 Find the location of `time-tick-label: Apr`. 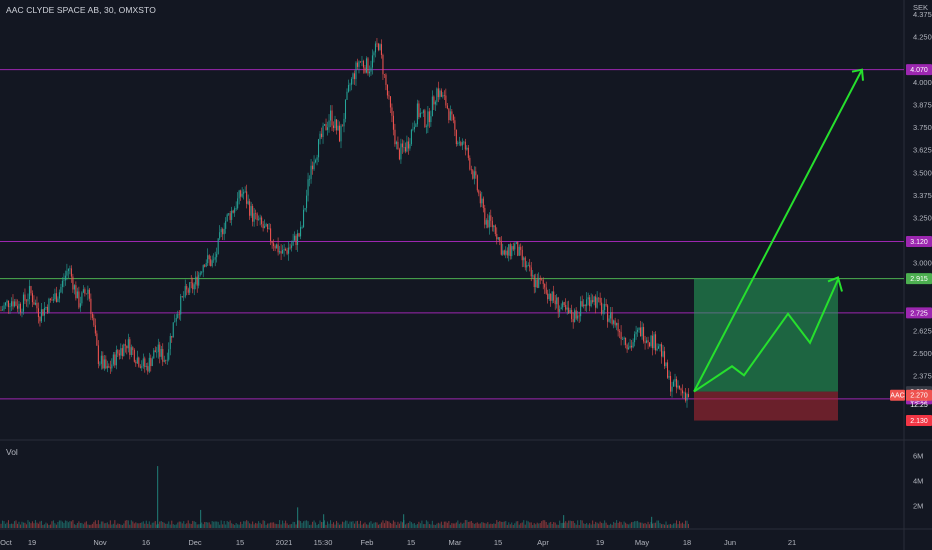

time-tick-label: Apr is located at coordinates (543, 542).